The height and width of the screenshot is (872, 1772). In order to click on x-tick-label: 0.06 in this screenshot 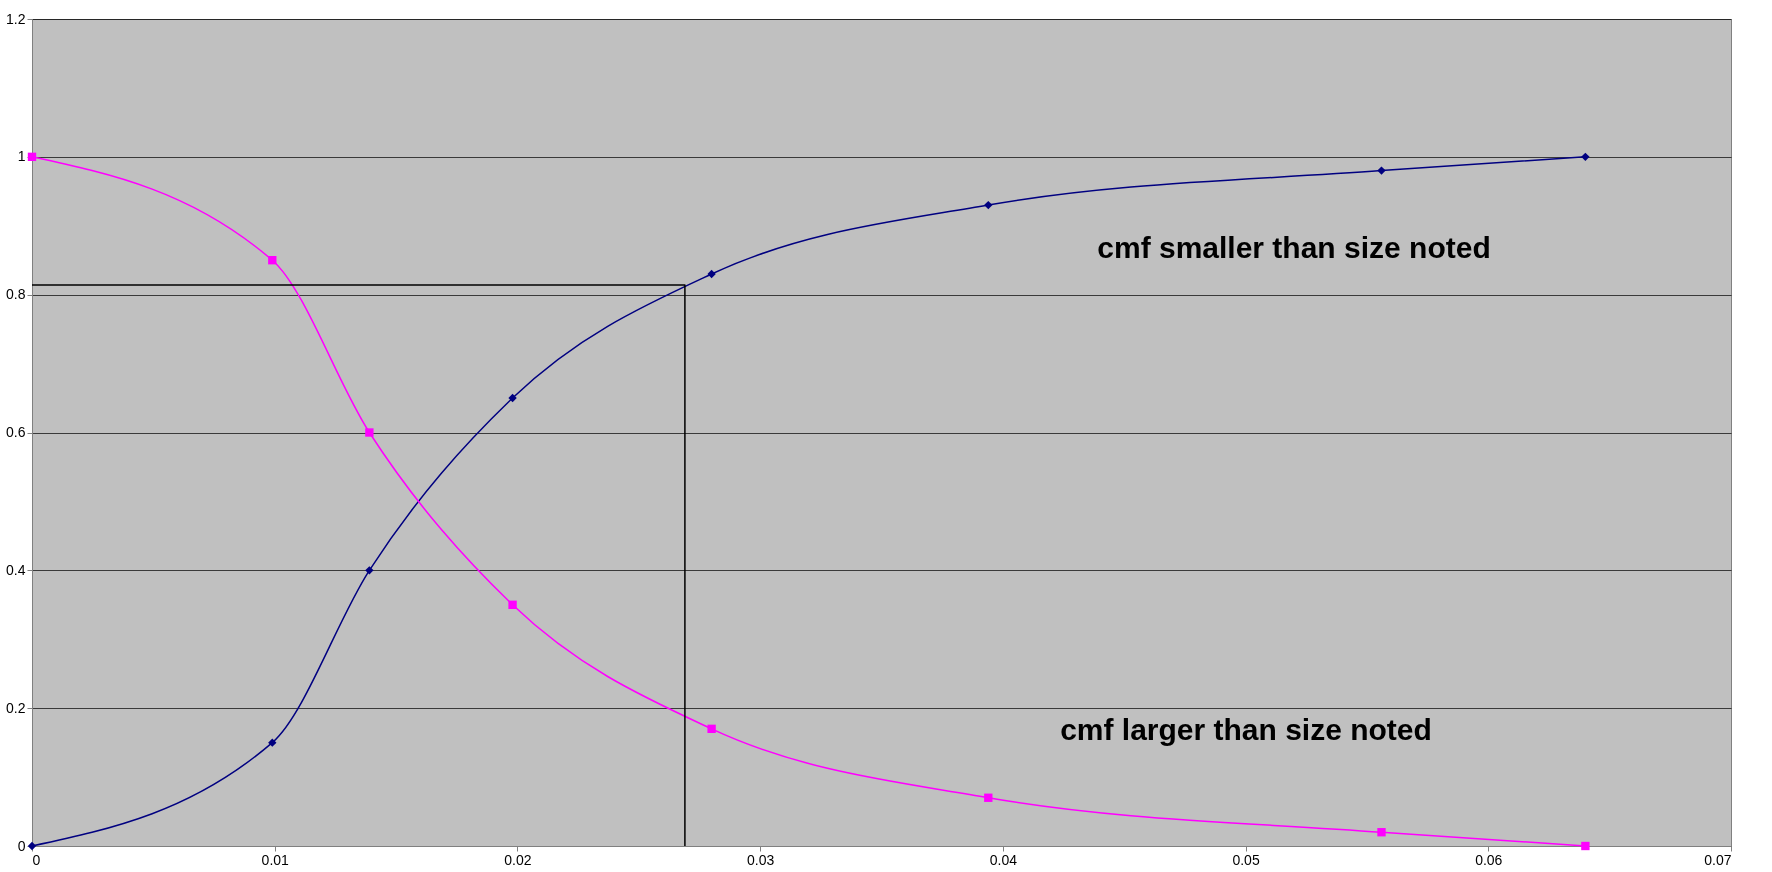, I will do `click(1489, 859)`.